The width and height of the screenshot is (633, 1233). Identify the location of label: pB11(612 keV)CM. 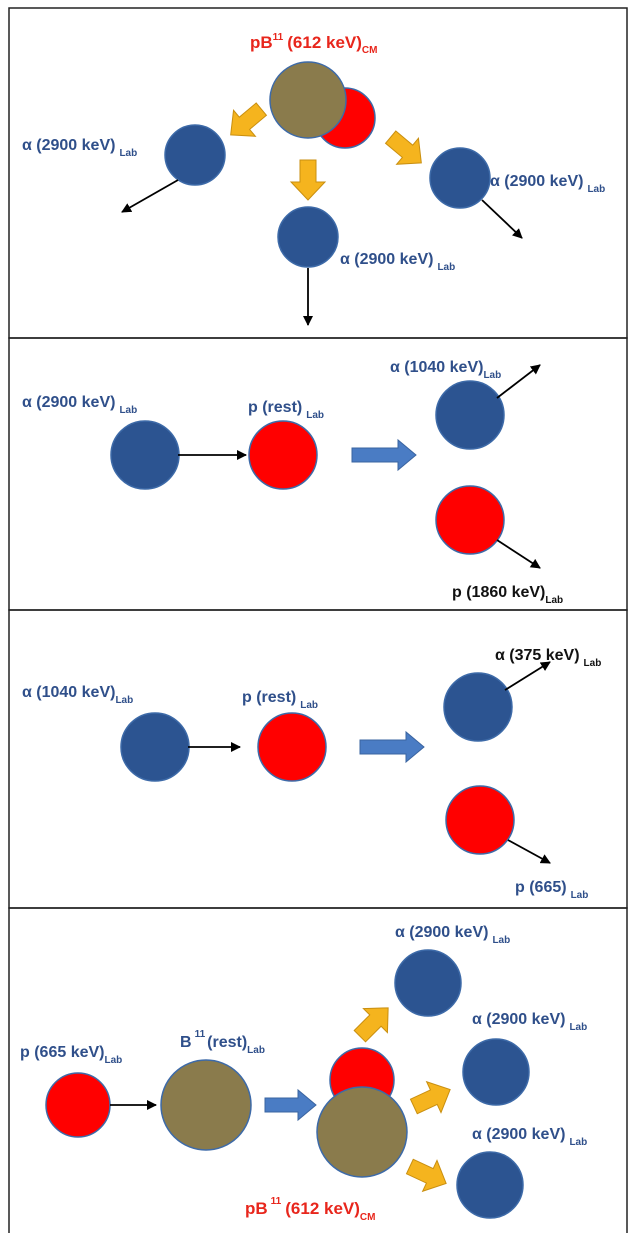
(313, 44).